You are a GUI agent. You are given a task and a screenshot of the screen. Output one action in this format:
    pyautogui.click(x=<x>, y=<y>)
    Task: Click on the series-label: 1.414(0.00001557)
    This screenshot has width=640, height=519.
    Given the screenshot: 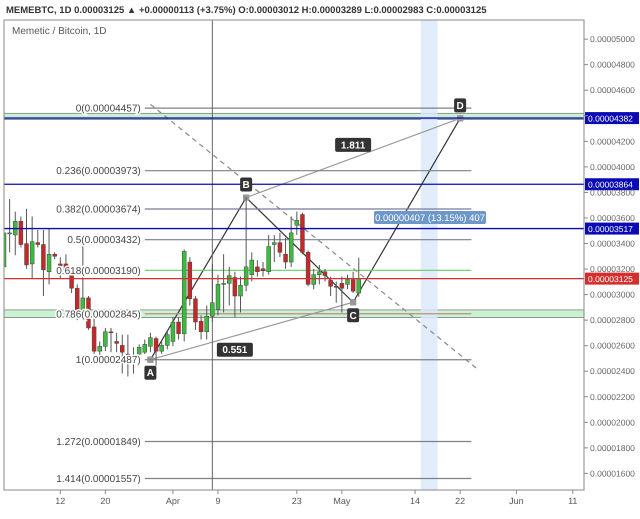 What is the action you would take?
    pyautogui.click(x=98, y=480)
    